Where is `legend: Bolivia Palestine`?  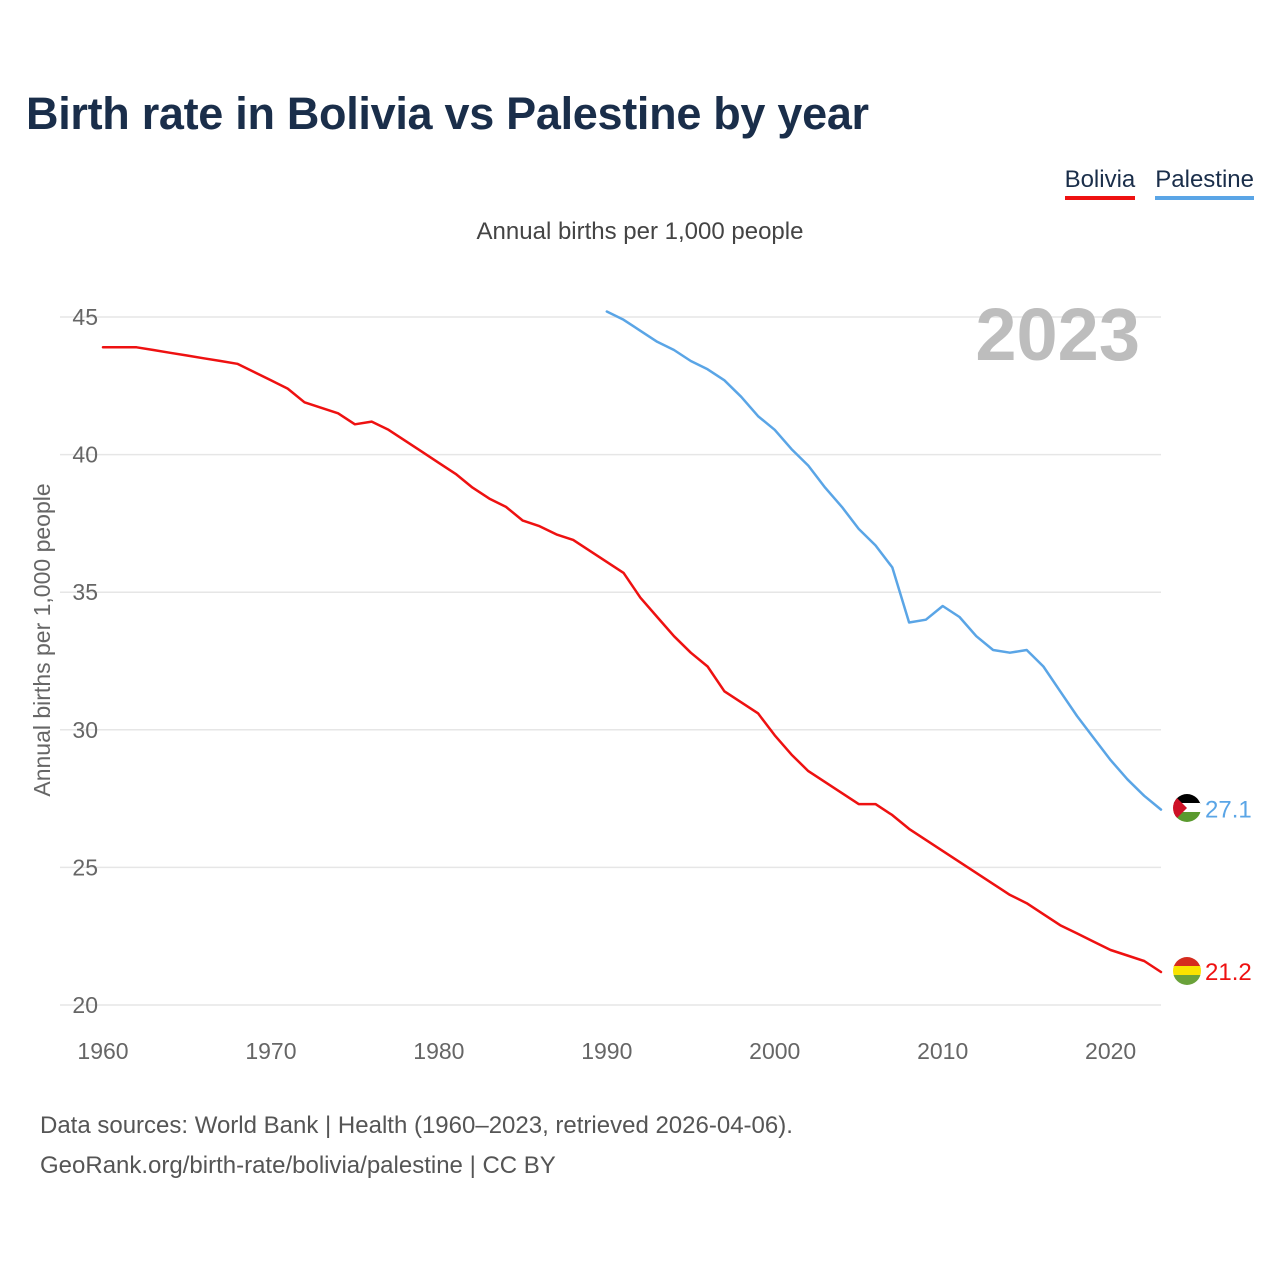
legend: Bolivia Palestine is located at coordinates (1159, 183).